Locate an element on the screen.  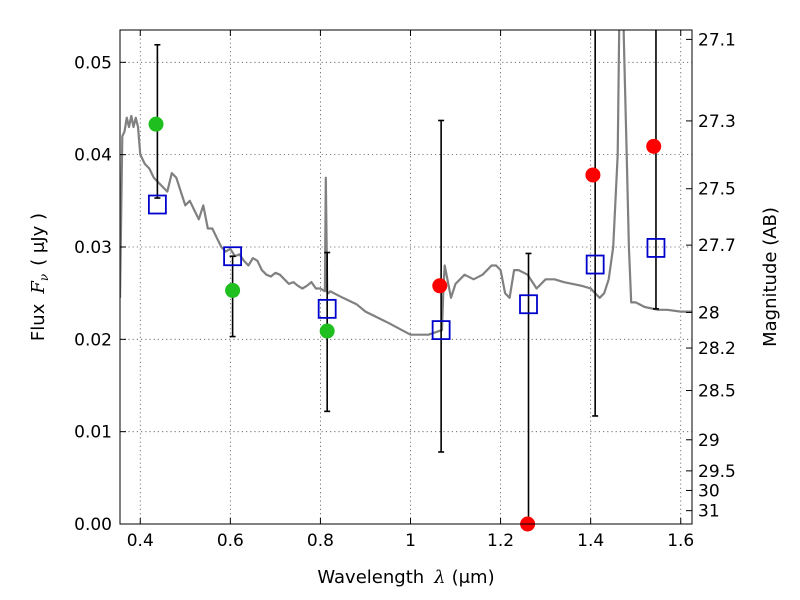
y-tick-label: 0.05 is located at coordinates (93, 63).